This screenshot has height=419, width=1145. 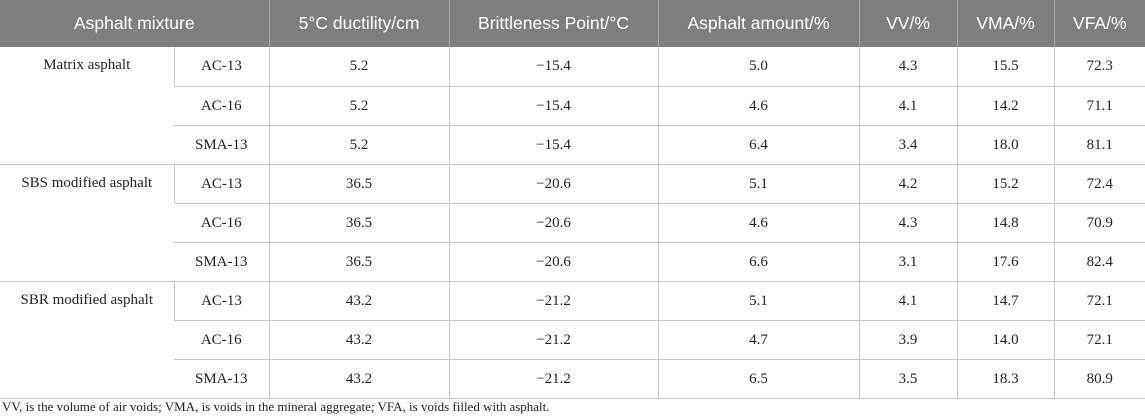 I want to click on cell-amount: 6.5, so click(x=758, y=379).